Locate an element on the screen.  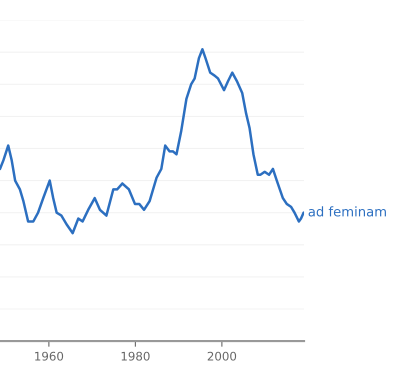
series-label: ad feminam is located at coordinates (347, 211).